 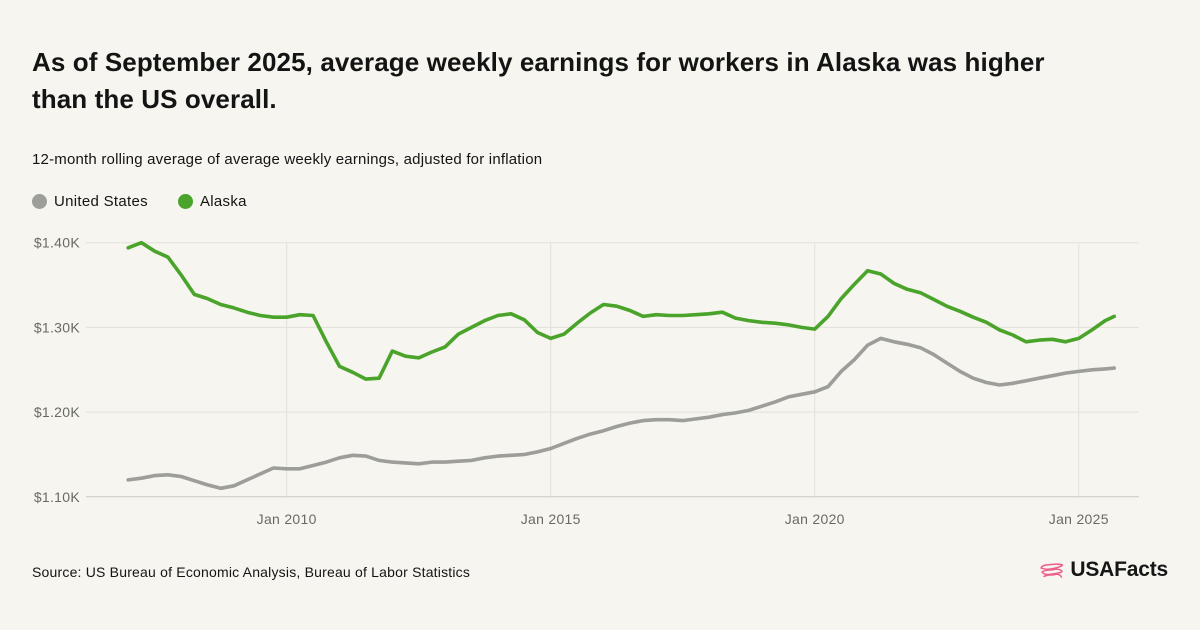 I want to click on usafacts-logo-icon, so click(x=1052, y=570).